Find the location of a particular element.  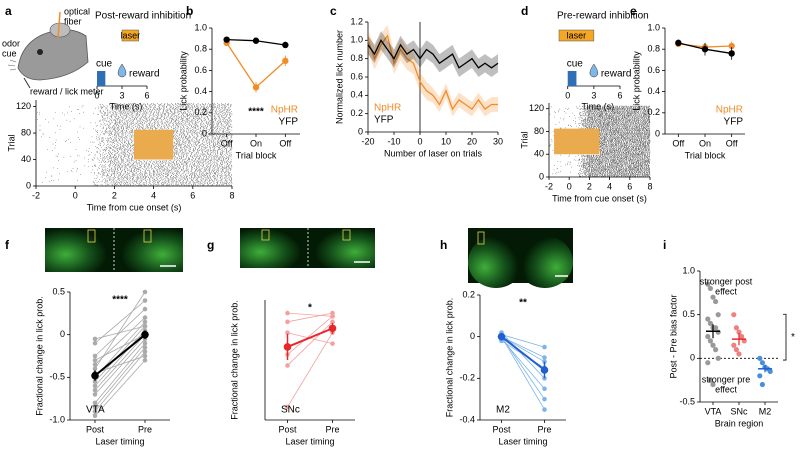

x-tick-label: Post is located at coordinates (501, 429).